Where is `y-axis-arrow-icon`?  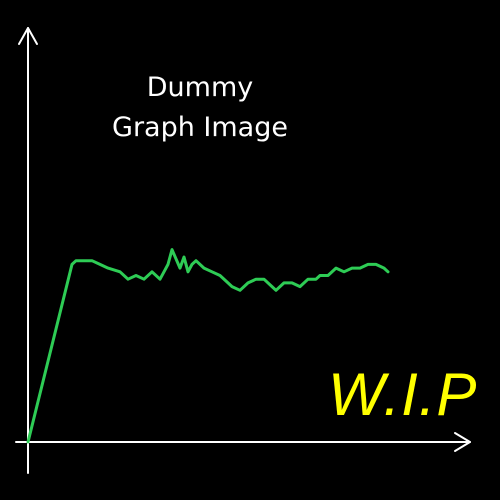 y-axis-arrow-icon is located at coordinates (28, 36).